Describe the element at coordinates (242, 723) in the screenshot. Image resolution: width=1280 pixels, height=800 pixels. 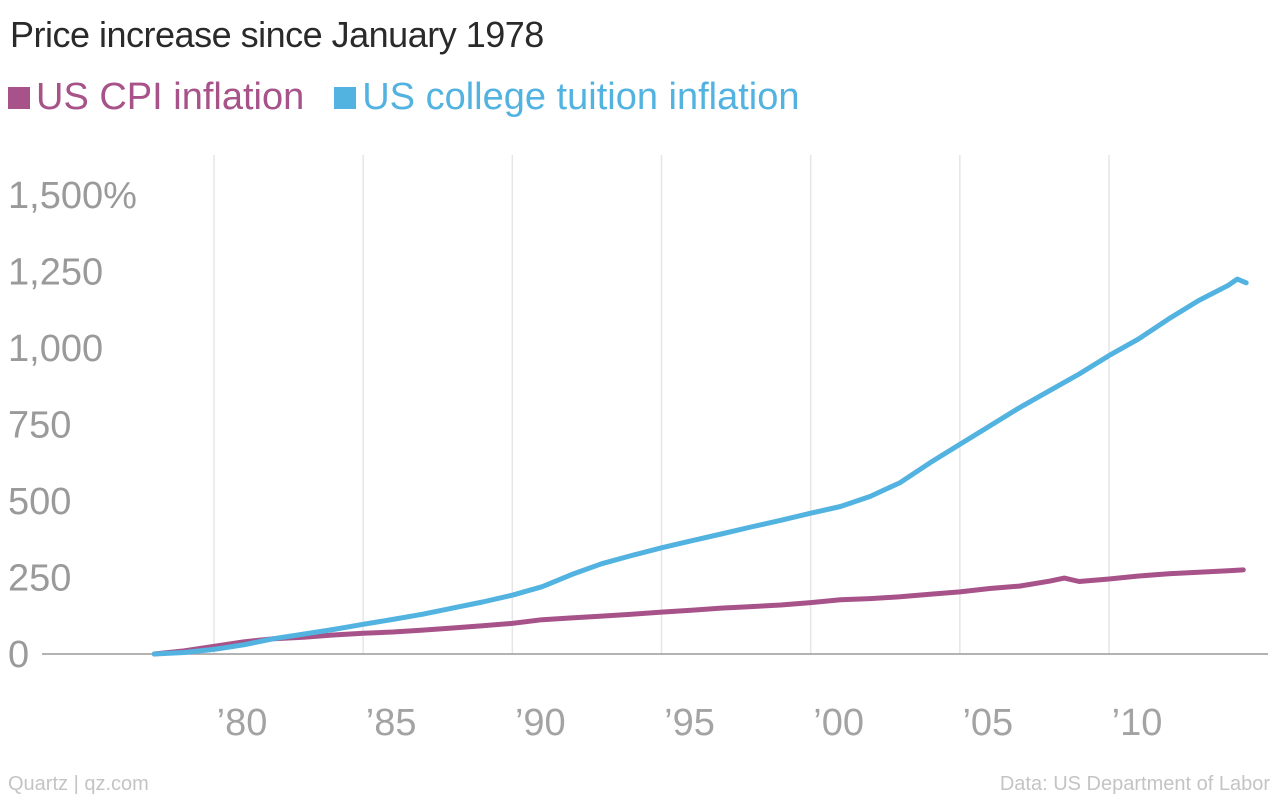
I see `x-tick-label: ’80` at that location.